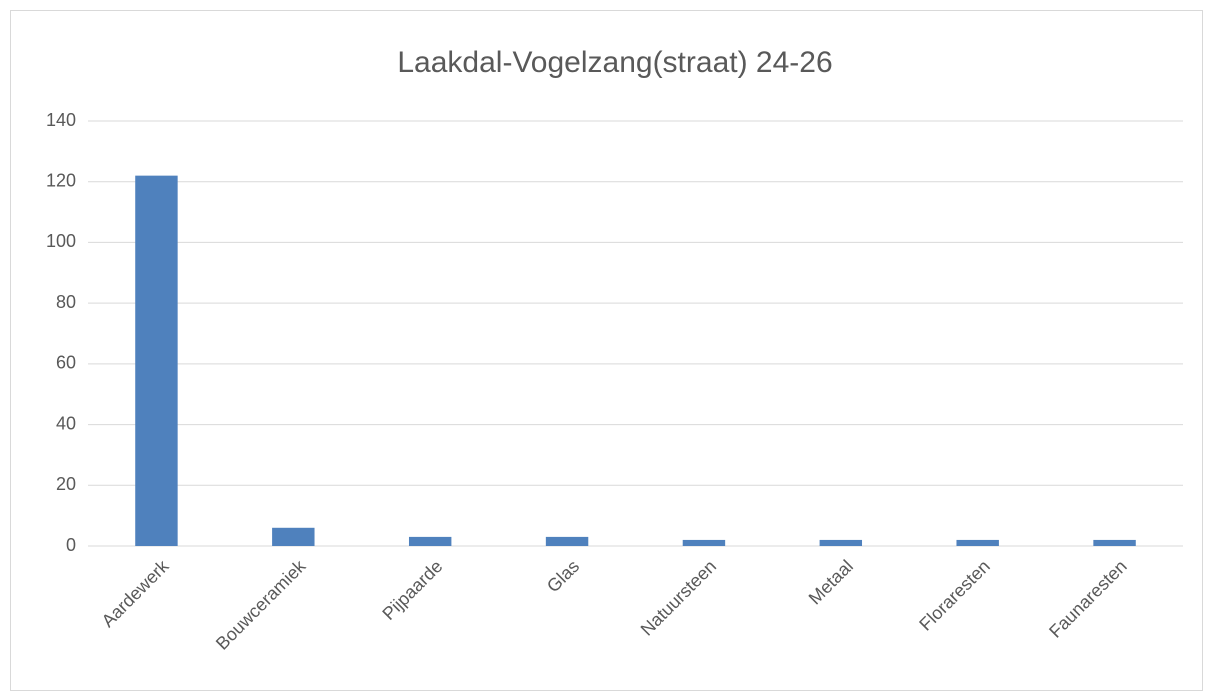  What do you see at coordinates (614, 62) in the screenshot?
I see `chart-title: Laakdal-Vogelzang(straat) 24-26` at bounding box center [614, 62].